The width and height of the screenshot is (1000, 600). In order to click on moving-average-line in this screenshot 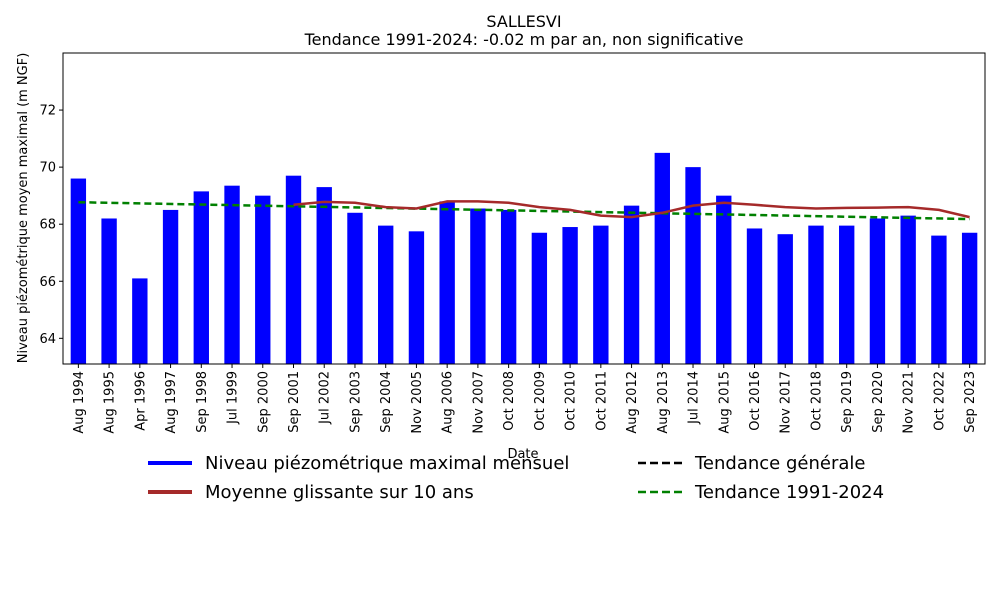, I will do `click(631, 209)`.